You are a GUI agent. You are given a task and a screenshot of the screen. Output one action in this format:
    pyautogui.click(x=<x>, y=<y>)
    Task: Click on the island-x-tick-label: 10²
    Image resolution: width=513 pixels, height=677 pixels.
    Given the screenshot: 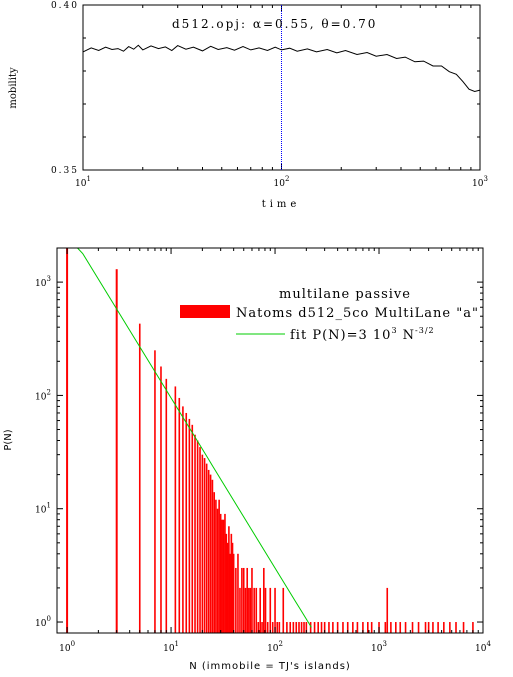 What is the action you would take?
    pyautogui.click(x=275, y=647)
    